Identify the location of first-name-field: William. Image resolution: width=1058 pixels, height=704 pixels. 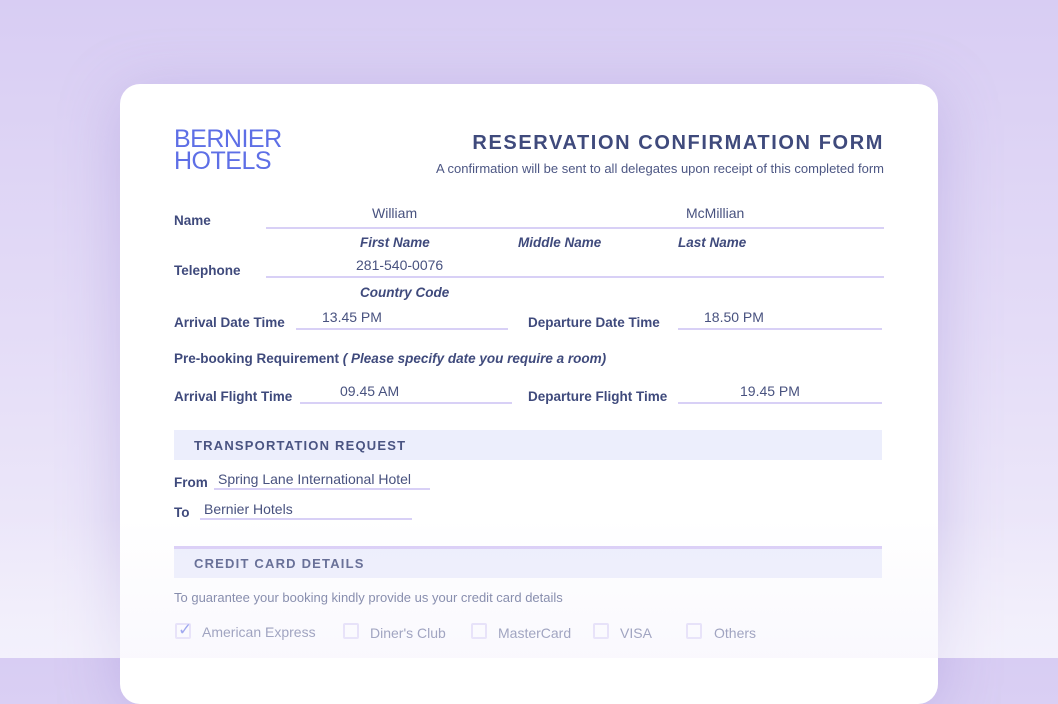
(395, 213).